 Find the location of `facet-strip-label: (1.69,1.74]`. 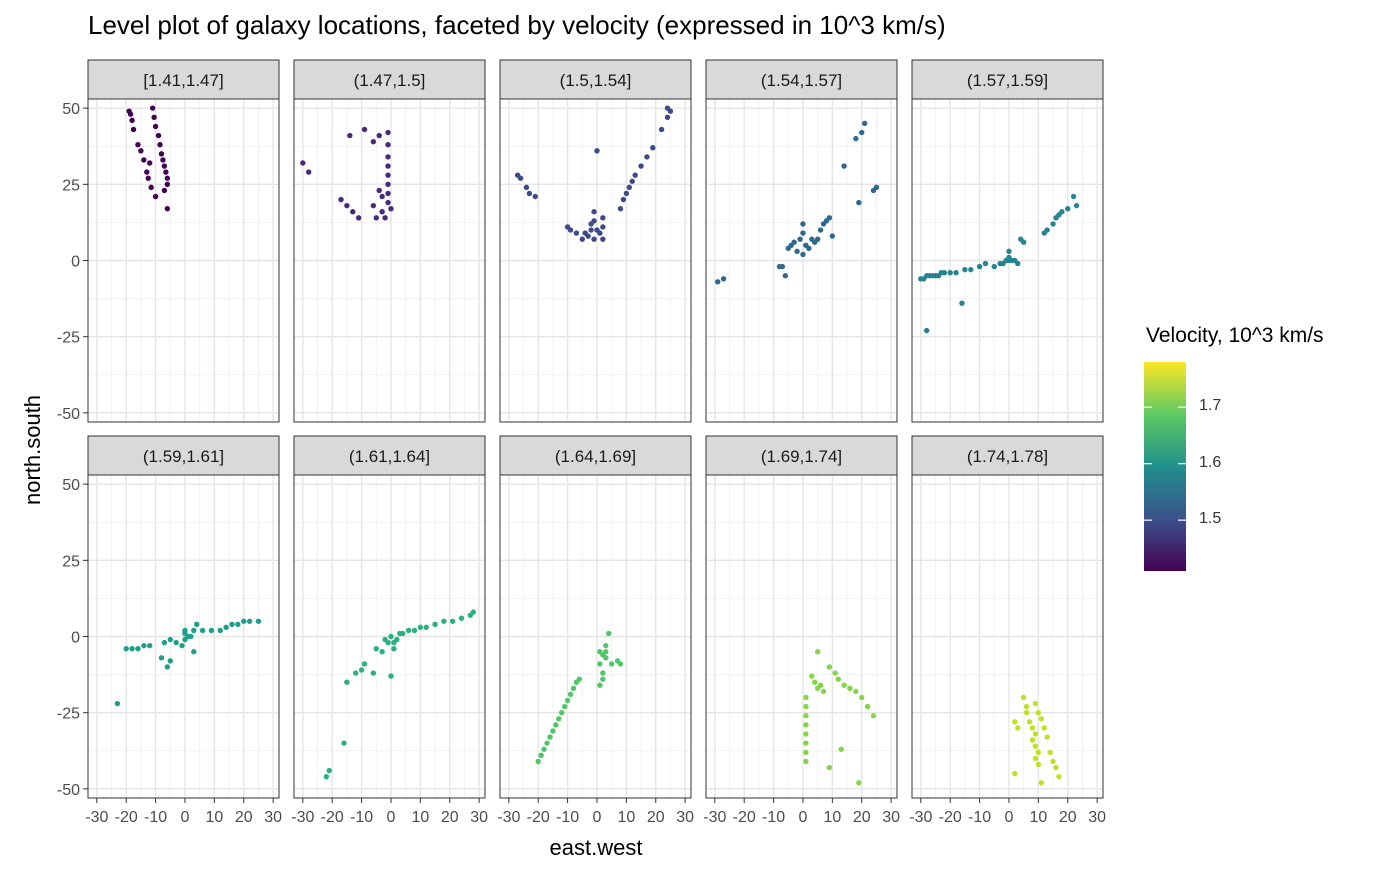

facet-strip-label: (1.69,1.74] is located at coordinates (801, 456).